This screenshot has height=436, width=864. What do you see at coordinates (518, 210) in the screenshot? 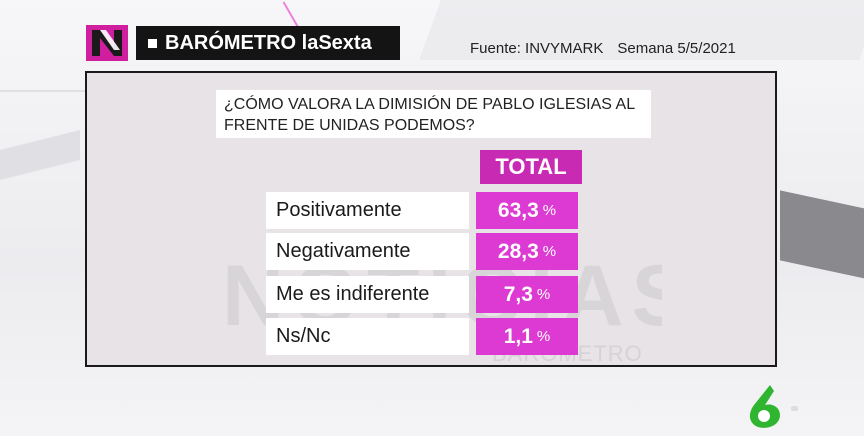
I see `value-number: 63,3` at bounding box center [518, 210].